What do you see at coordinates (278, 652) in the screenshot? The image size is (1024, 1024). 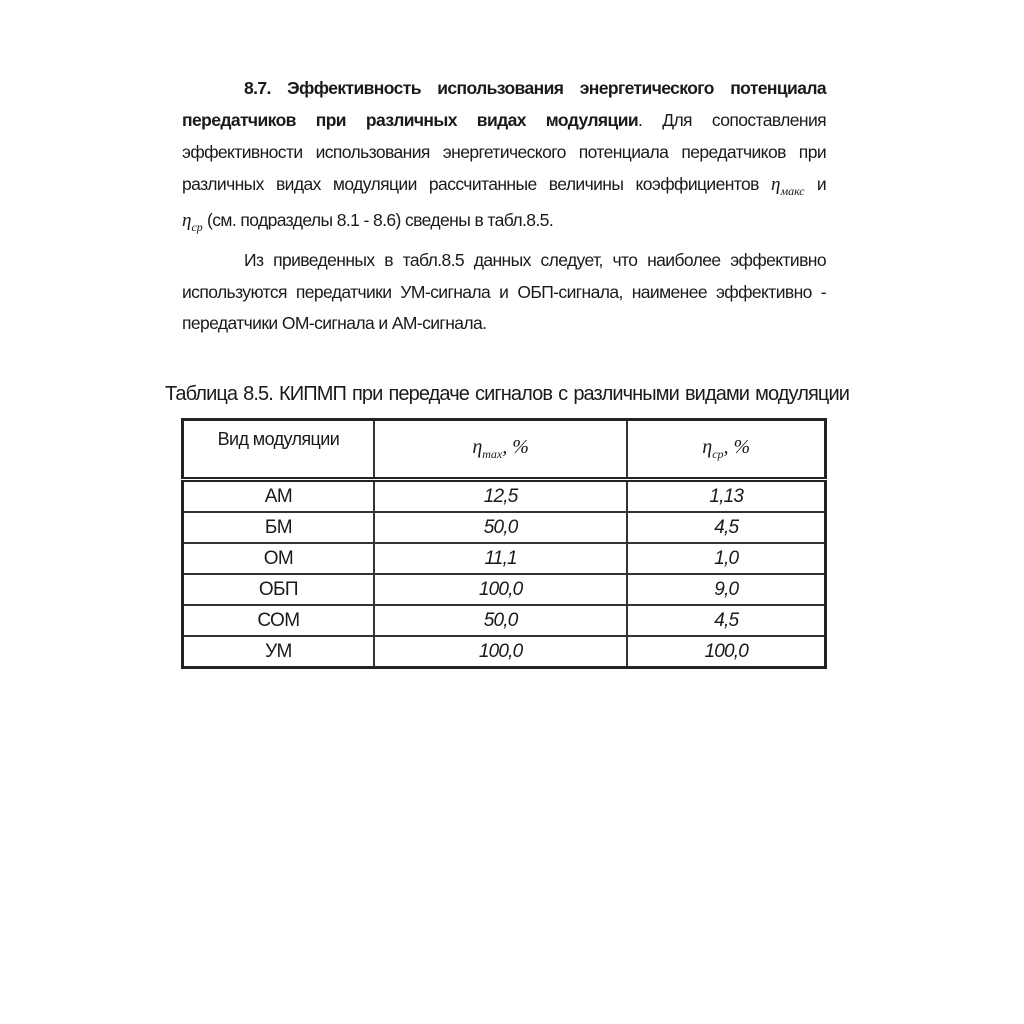 I see `cell-modulation-type: УМ` at bounding box center [278, 652].